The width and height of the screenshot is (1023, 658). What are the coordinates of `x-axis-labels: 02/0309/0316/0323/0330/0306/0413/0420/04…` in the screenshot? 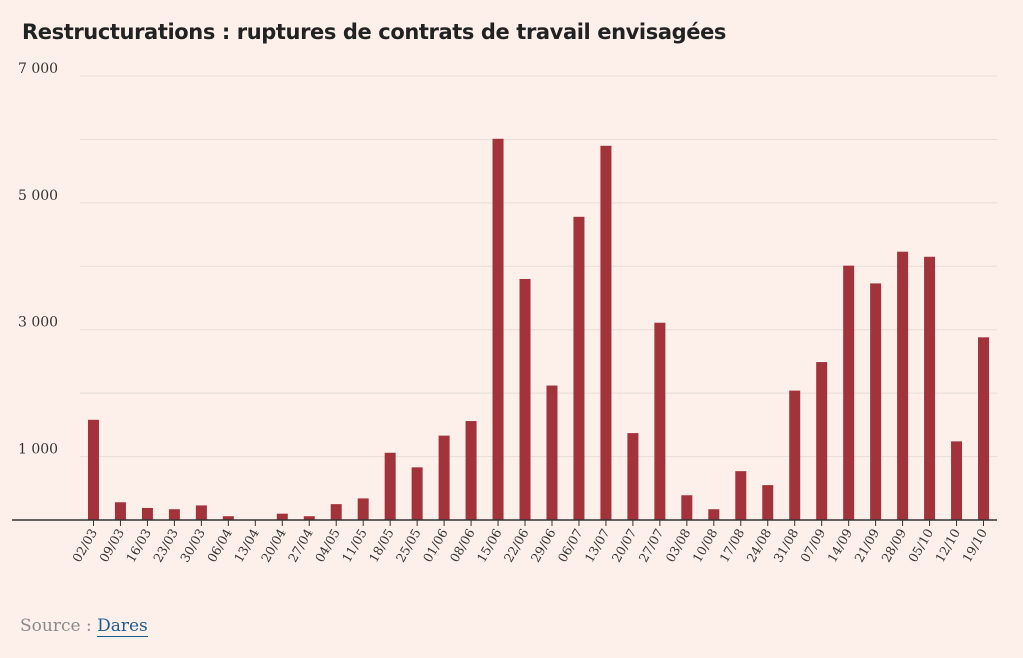 It's located at (529, 545).